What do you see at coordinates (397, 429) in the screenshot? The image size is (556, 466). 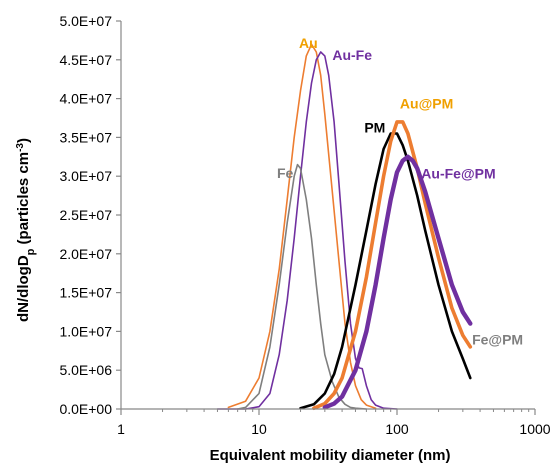 I see `x-tick-label: 100` at bounding box center [397, 429].